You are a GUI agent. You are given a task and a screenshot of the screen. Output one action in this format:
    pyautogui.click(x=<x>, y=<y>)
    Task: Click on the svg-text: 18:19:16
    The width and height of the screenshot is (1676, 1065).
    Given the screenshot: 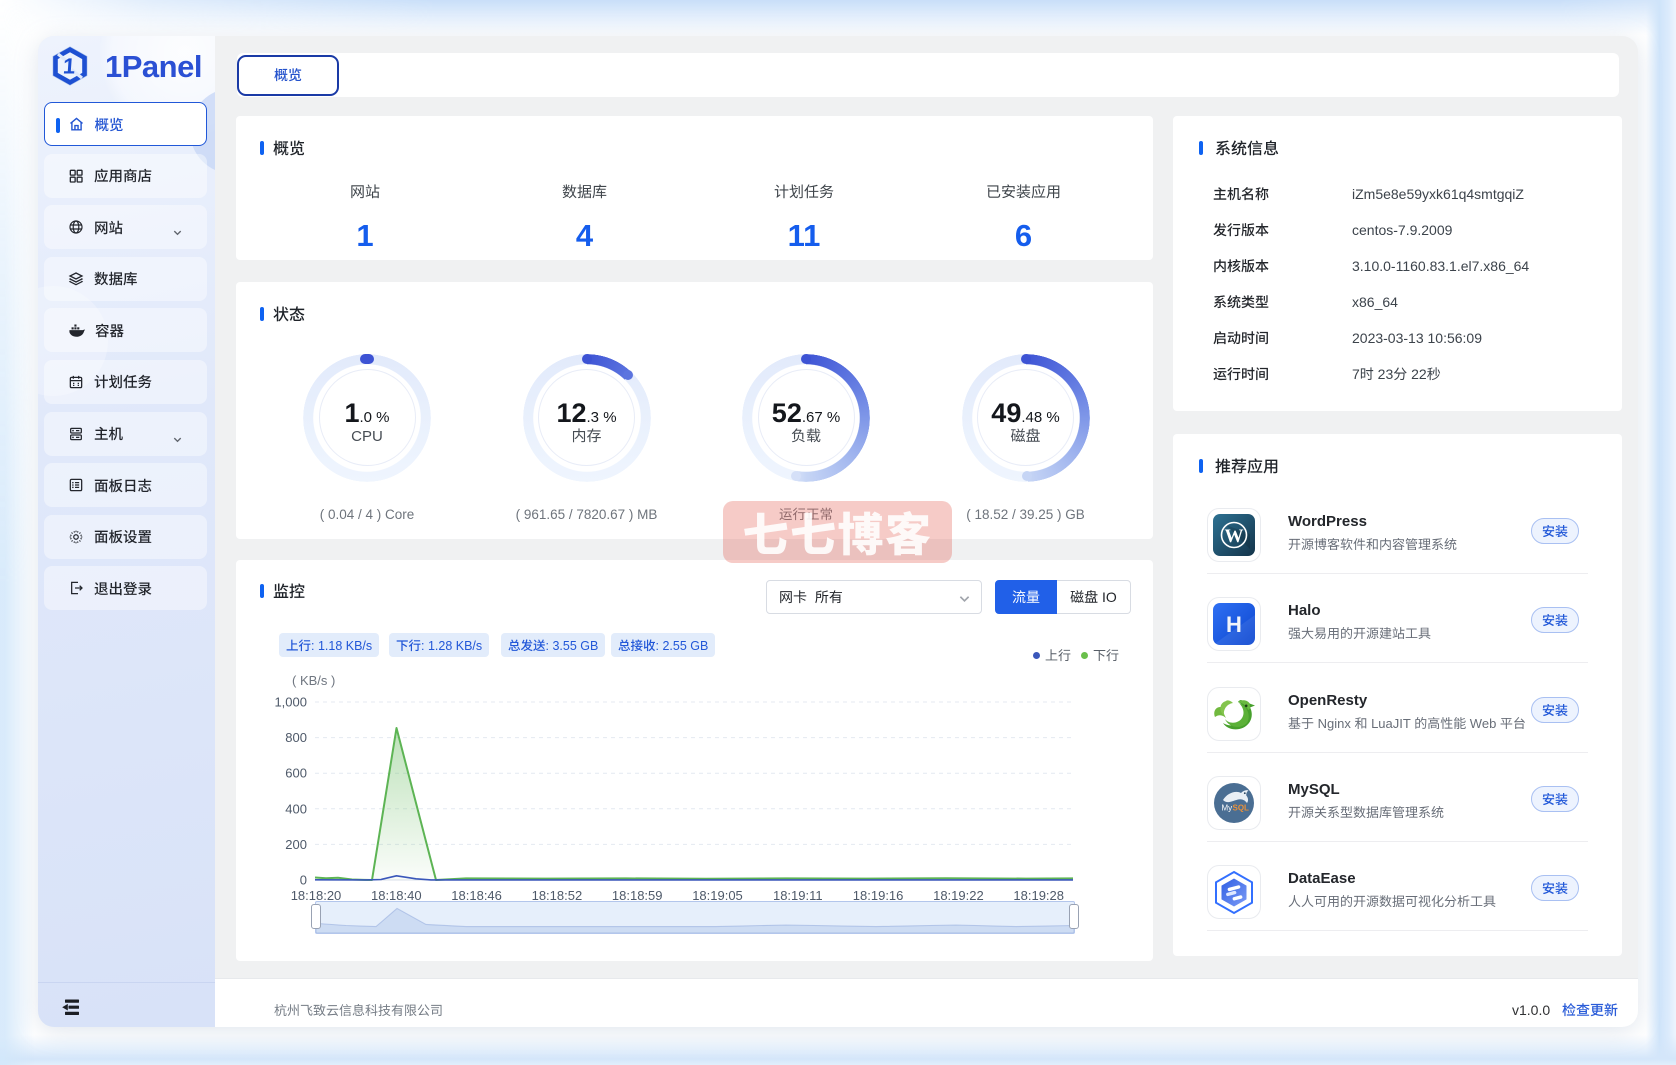 What is the action you would take?
    pyautogui.click(x=878, y=894)
    